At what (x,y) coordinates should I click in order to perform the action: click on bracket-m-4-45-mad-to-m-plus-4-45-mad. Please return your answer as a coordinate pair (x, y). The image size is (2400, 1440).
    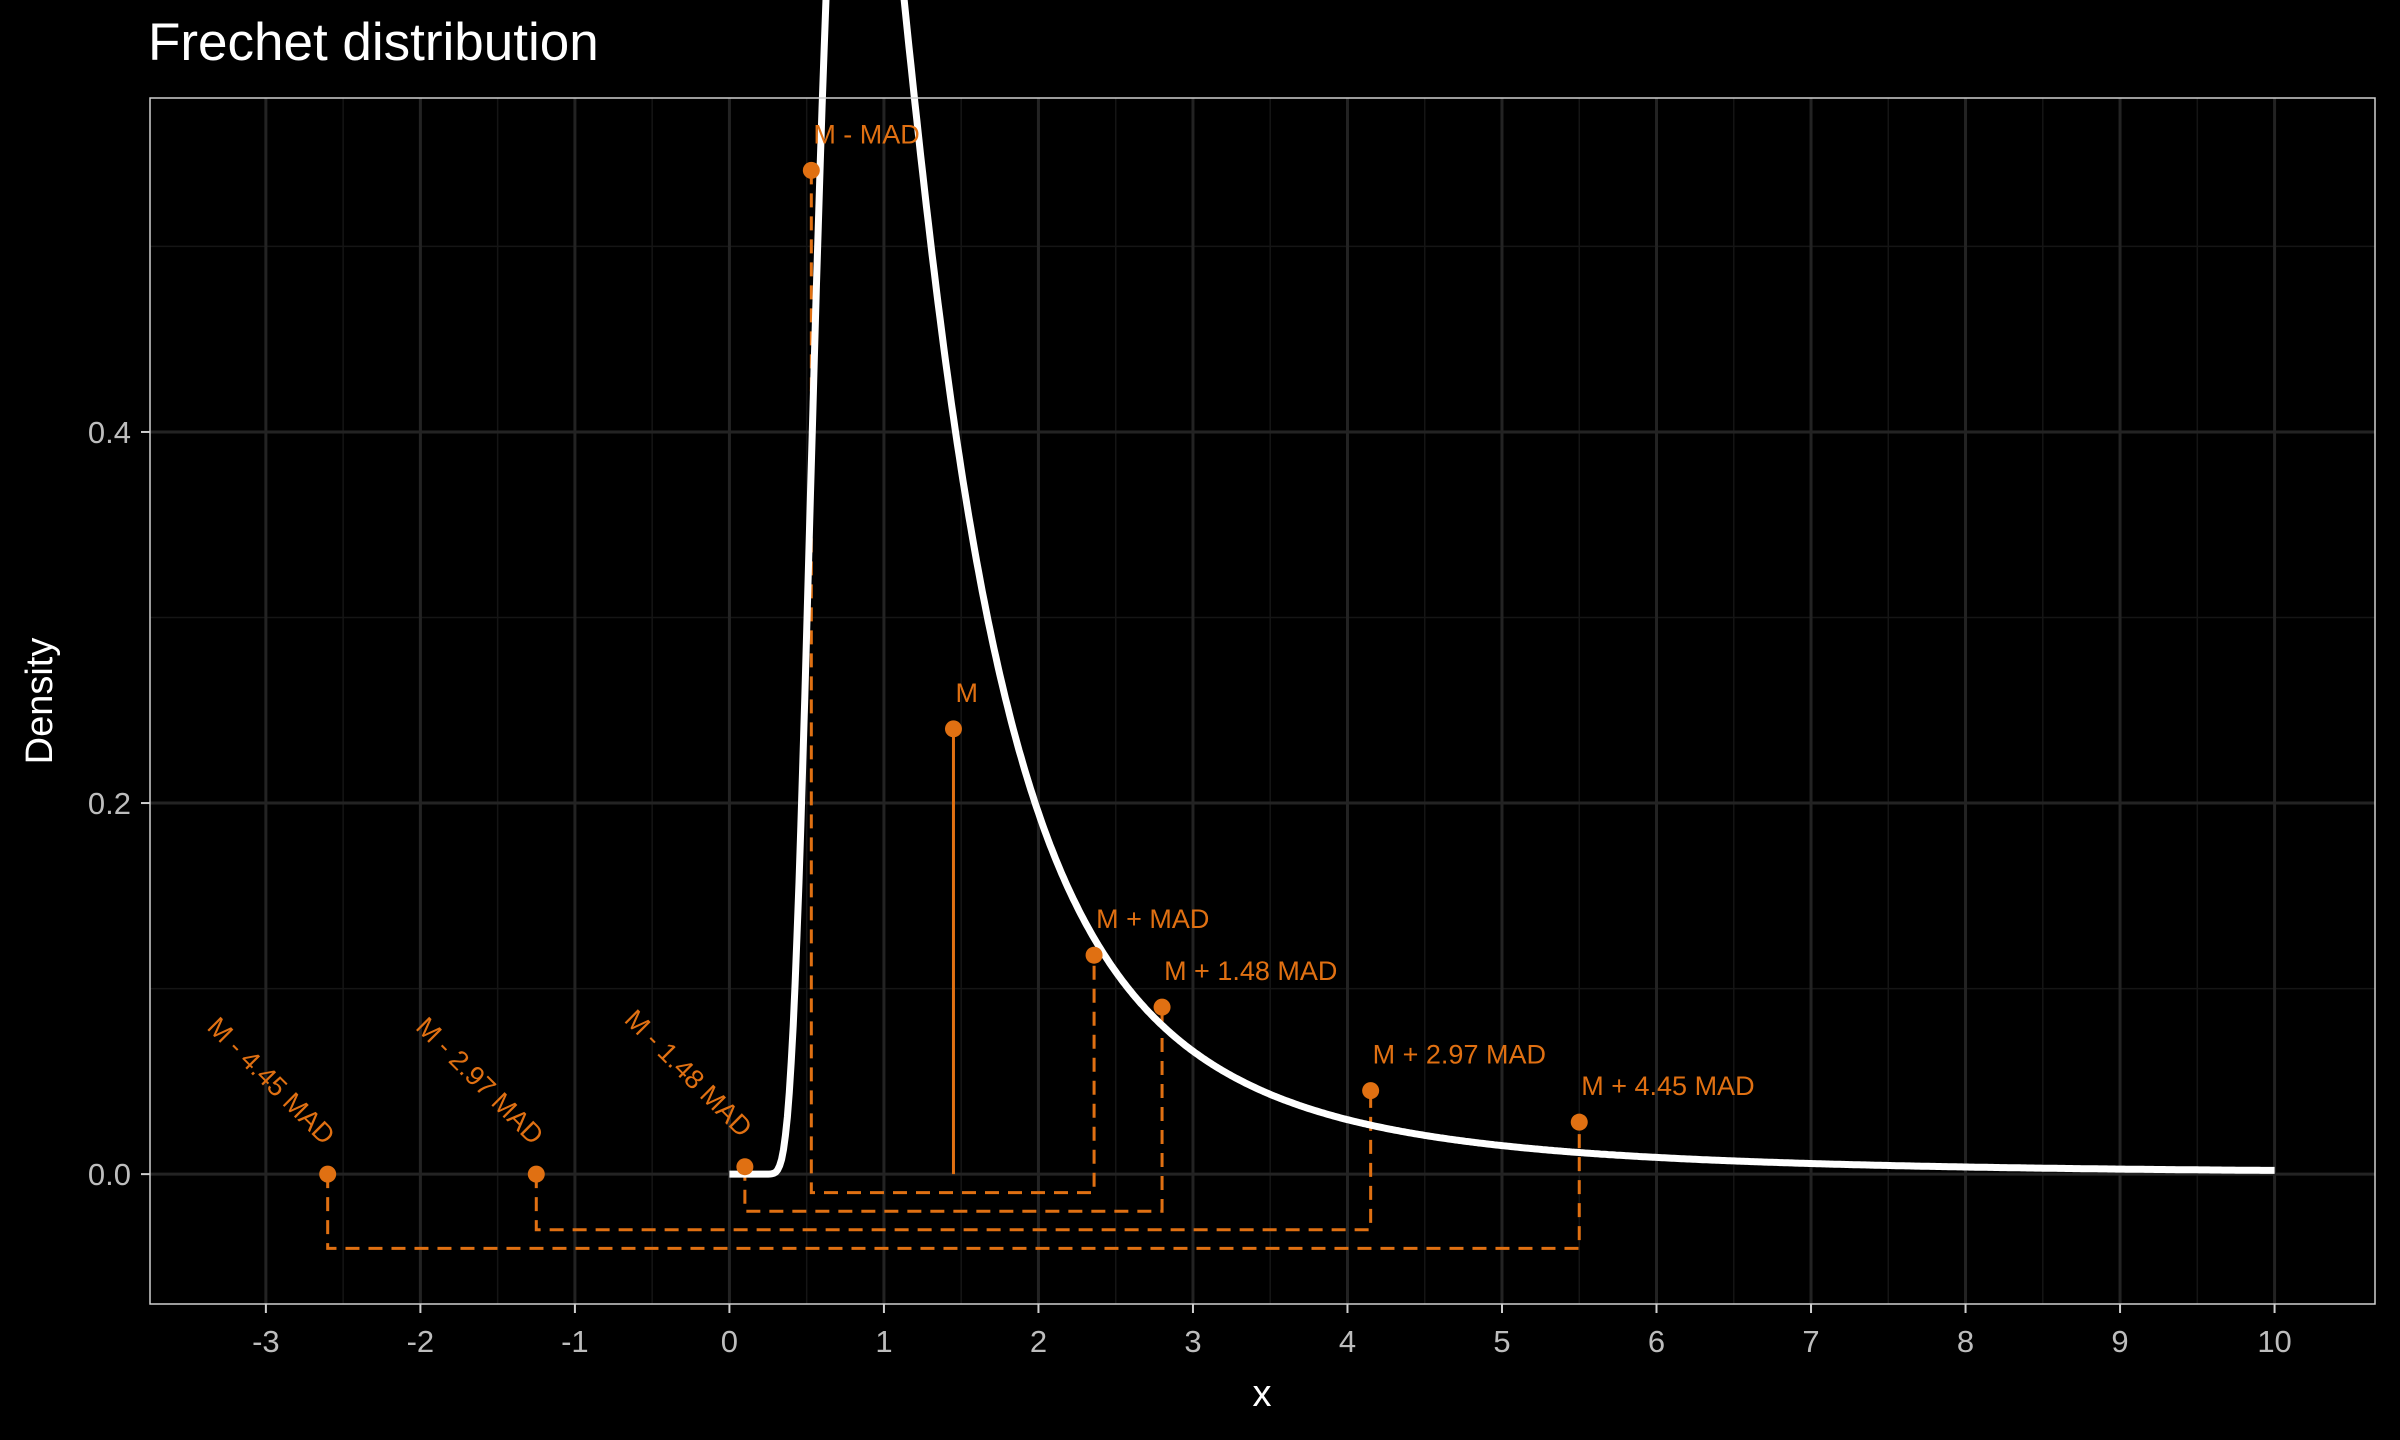
    Looking at the image, I should click on (953, 1186).